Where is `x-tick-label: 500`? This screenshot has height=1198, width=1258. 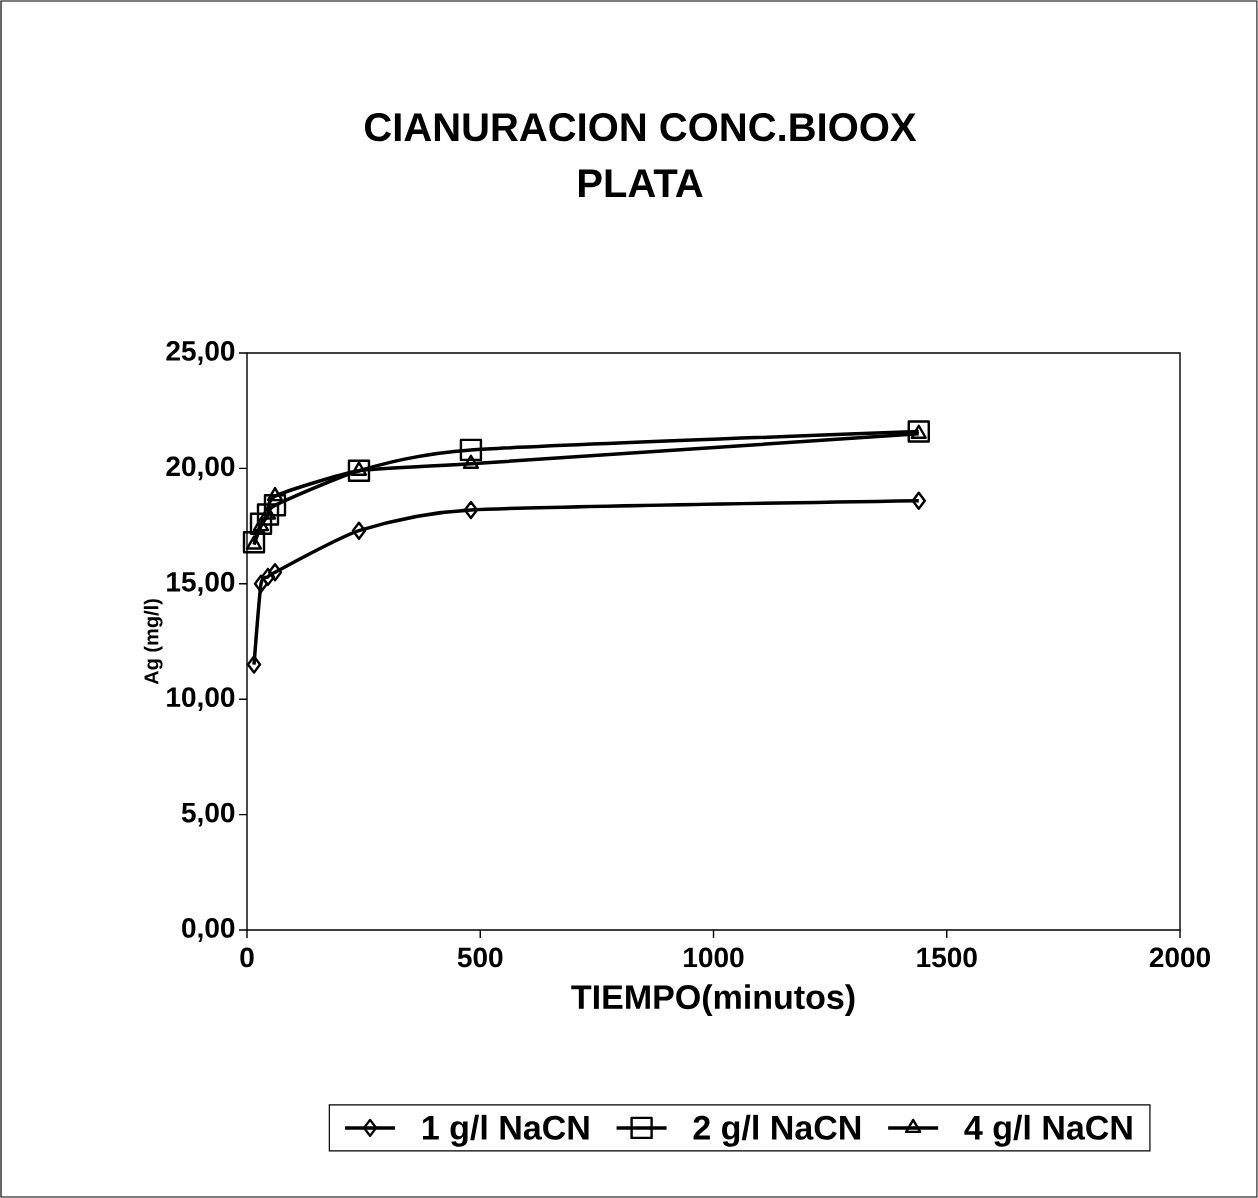
x-tick-label: 500 is located at coordinates (480, 957).